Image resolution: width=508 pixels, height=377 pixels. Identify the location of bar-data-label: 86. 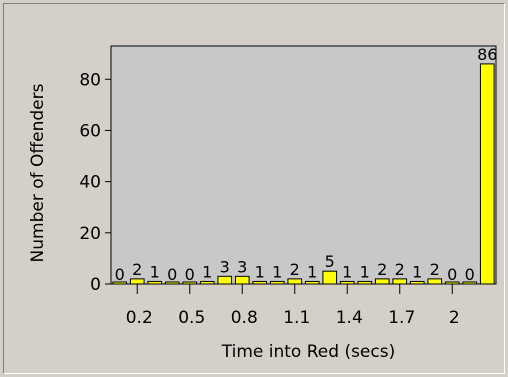
(487, 54).